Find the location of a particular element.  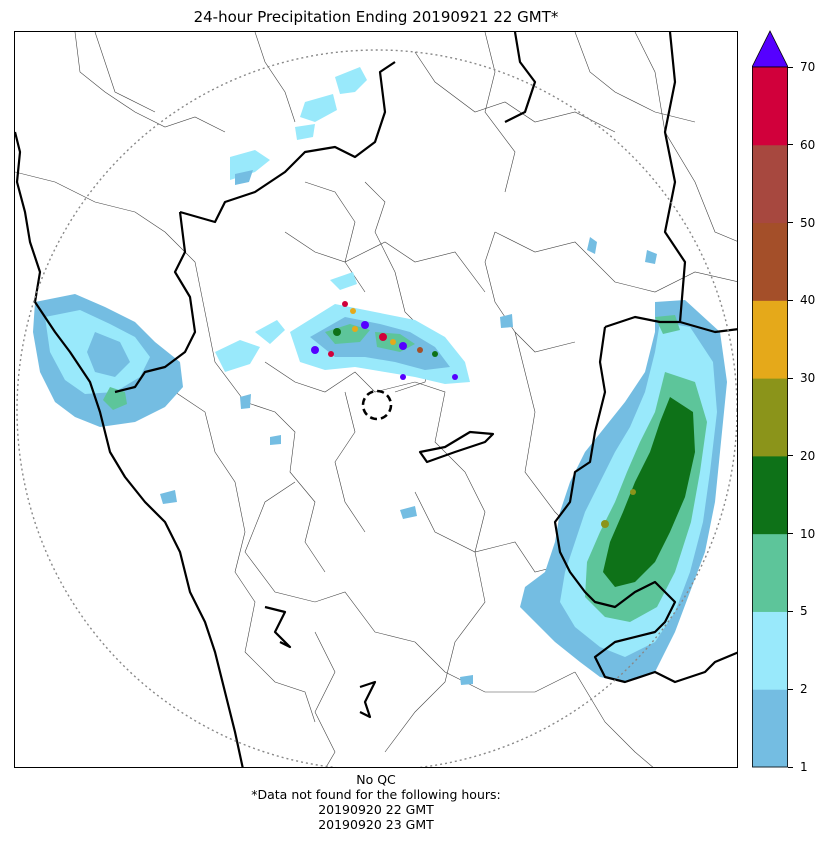

precip-west is located at coordinates (108, 360).